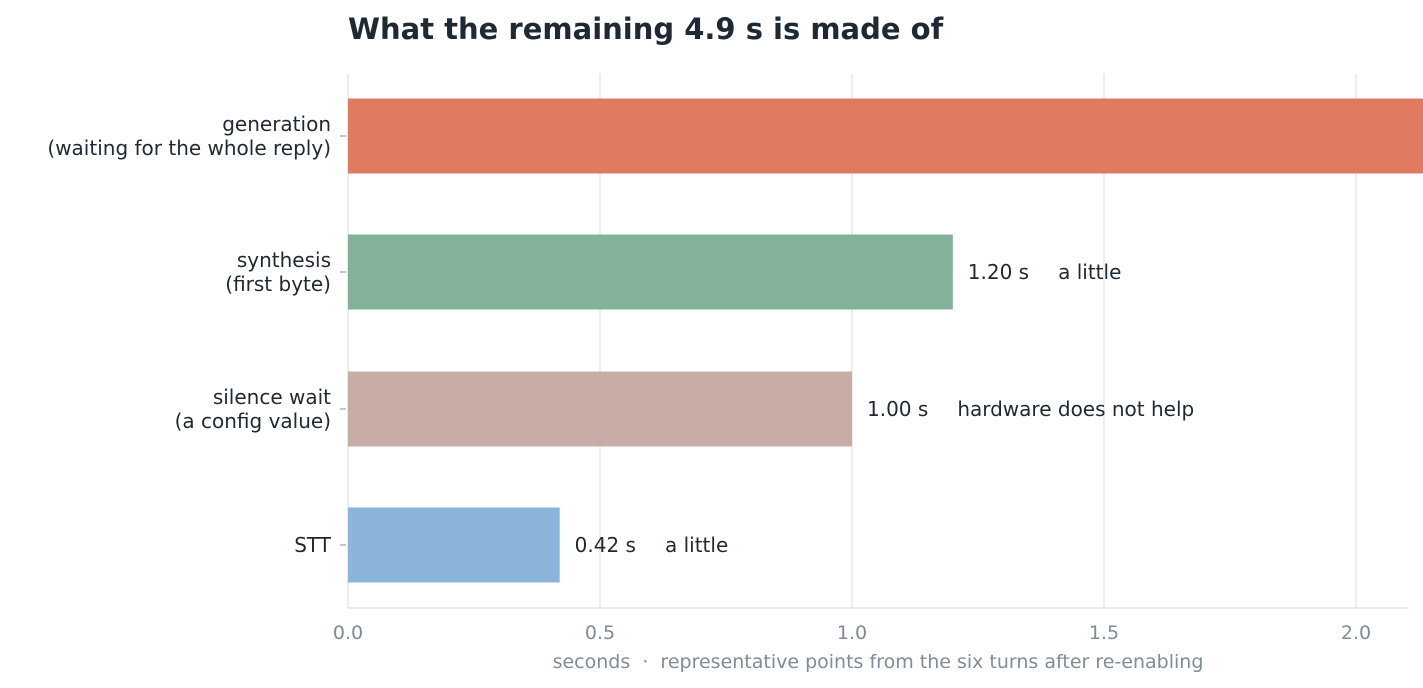  What do you see at coordinates (998, 272) in the screenshot?
I see `value-label: 1.20 s` at bounding box center [998, 272].